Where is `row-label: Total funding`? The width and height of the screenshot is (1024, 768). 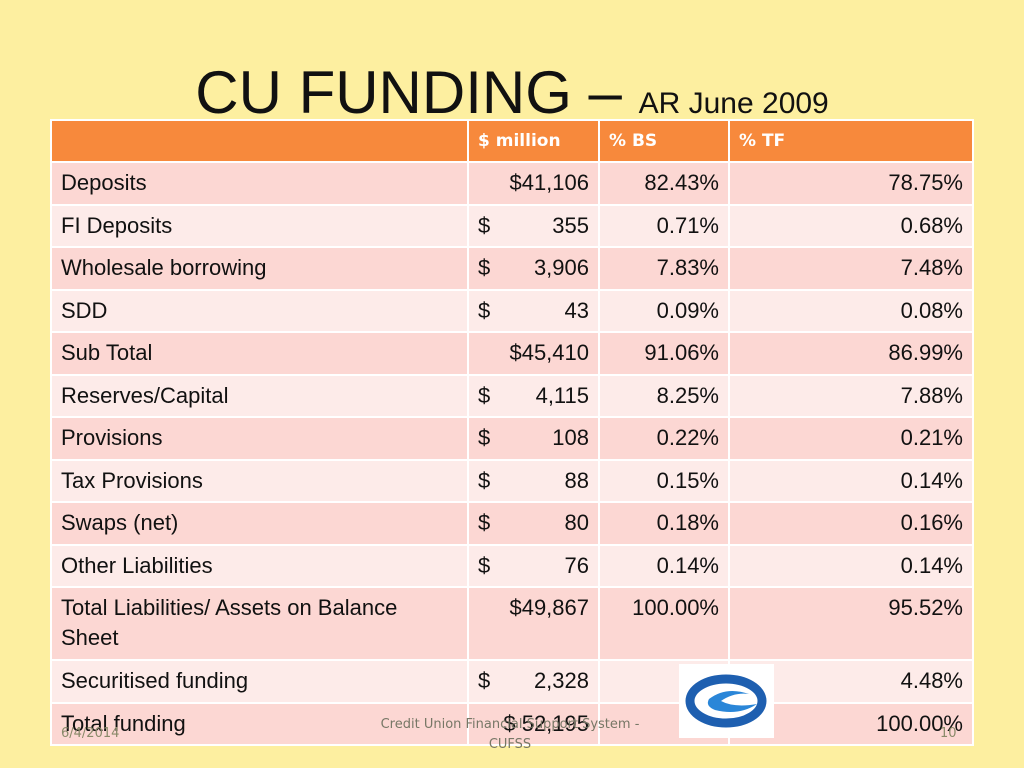
row-label: Total funding is located at coordinates (259, 723).